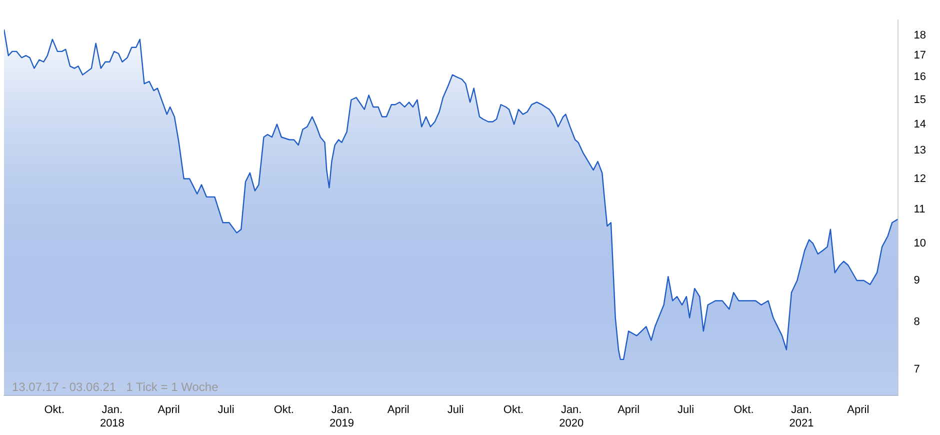 The height and width of the screenshot is (435, 940). What do you see at coordinates (920, 100) in the screenshot?
I see `y-tick-label: 15` at bounding box center [920, 100].